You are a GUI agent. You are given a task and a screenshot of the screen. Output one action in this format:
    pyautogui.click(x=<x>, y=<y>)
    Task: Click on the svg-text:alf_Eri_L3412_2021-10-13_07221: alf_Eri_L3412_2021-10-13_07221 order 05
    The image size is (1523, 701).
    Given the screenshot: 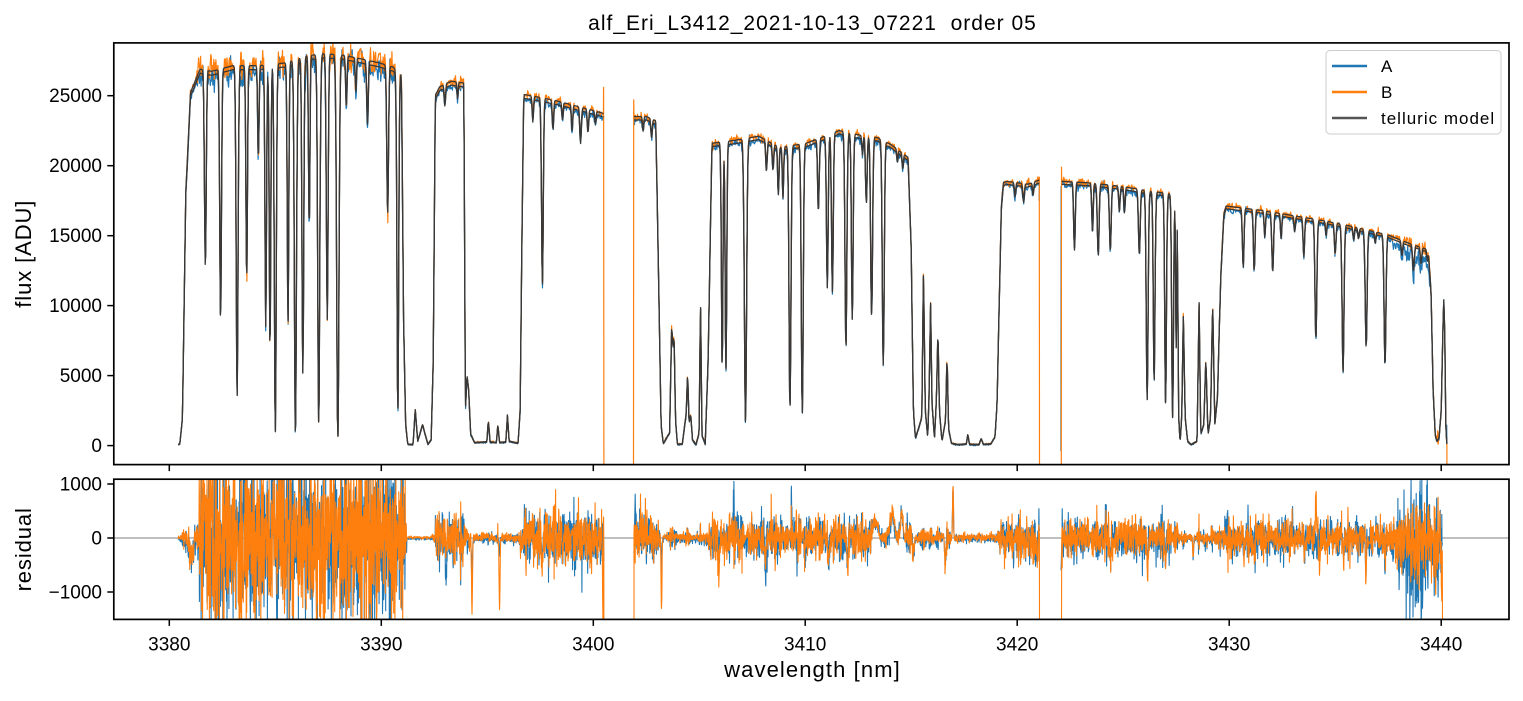 What is the action you would take?
    pyautogui.click(x=812, y=23)
    